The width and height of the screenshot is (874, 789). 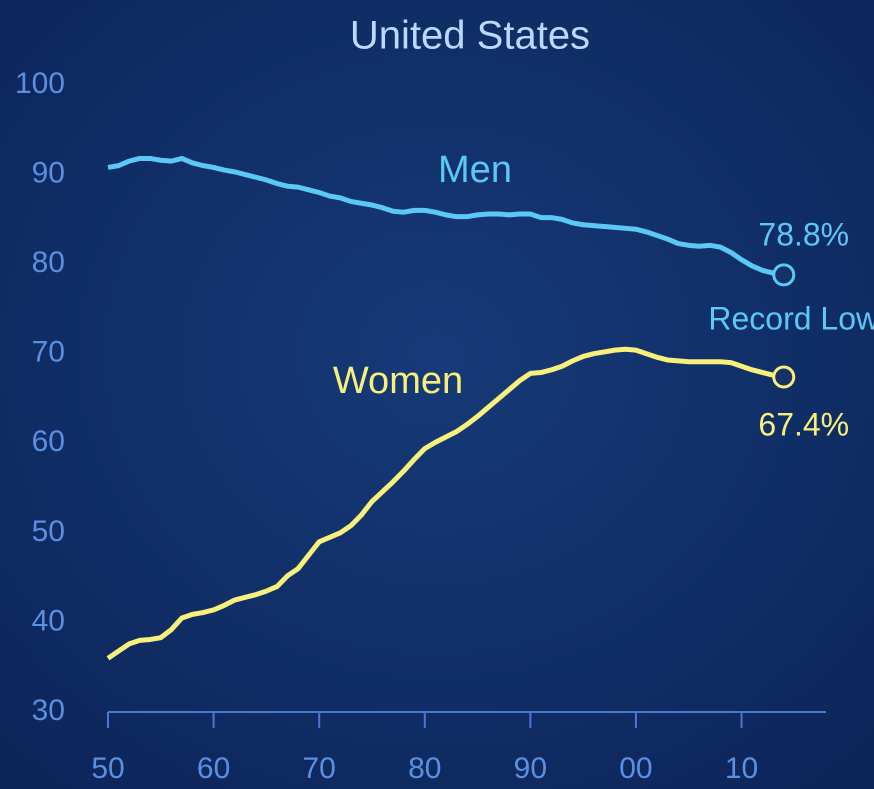 What do you see at coordinates (741, 768) in the screenshot?
I see `x-tick-label: 10` at bounding box center [741, 768].